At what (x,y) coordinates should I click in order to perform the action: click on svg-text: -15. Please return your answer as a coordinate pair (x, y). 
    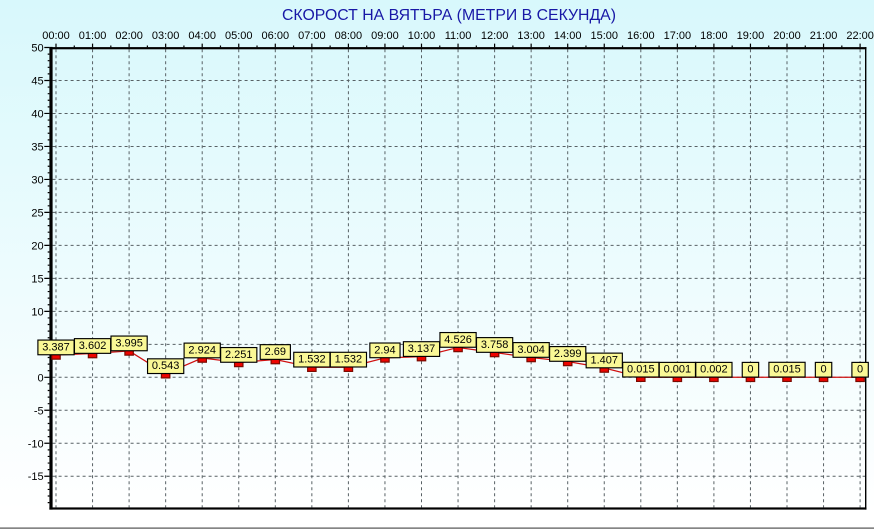
    Looking at the image, I should click on (36, 477).